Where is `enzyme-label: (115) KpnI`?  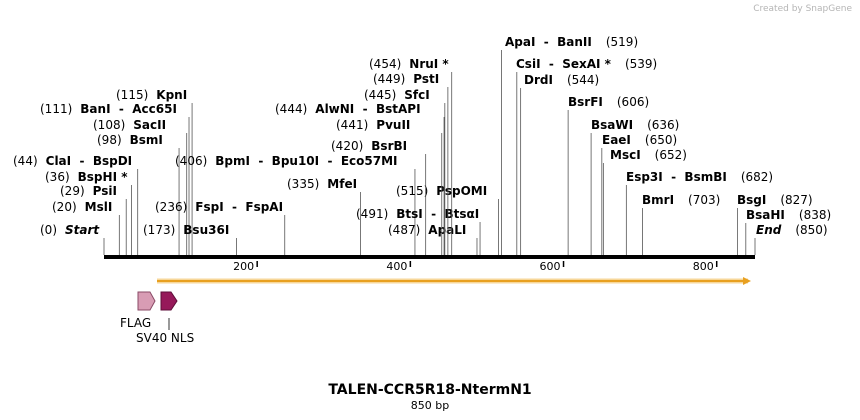
enzyme-label: (115) KpnI is located at coordinates (151, 95).